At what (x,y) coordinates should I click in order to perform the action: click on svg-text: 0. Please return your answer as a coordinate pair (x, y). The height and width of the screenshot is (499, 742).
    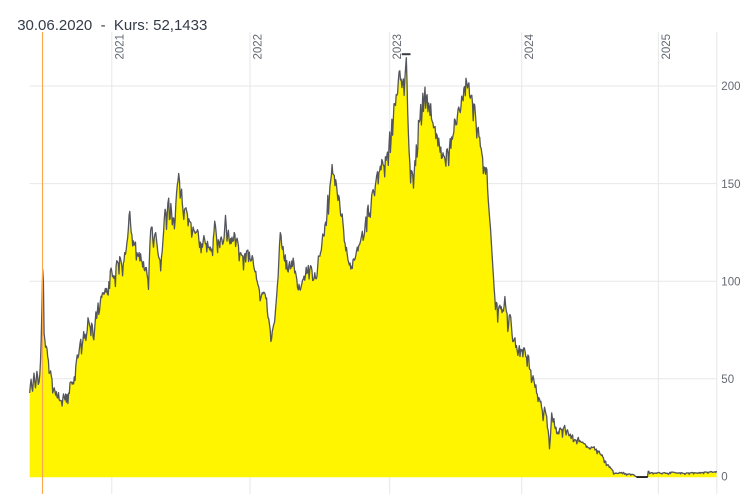
    Looking at the image, I should click on (724, 478).